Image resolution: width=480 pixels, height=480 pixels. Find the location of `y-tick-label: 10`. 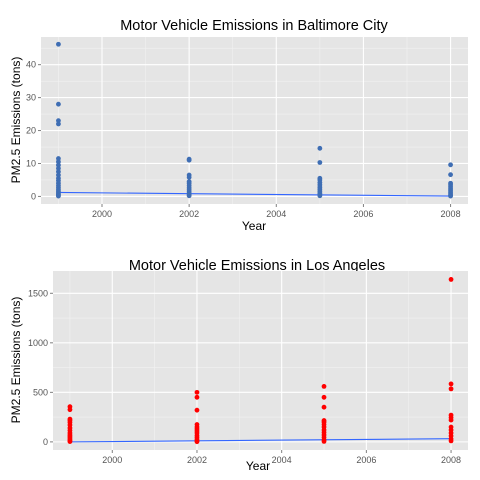

y-tick-label: 10 is located at coordinates (31, 163).